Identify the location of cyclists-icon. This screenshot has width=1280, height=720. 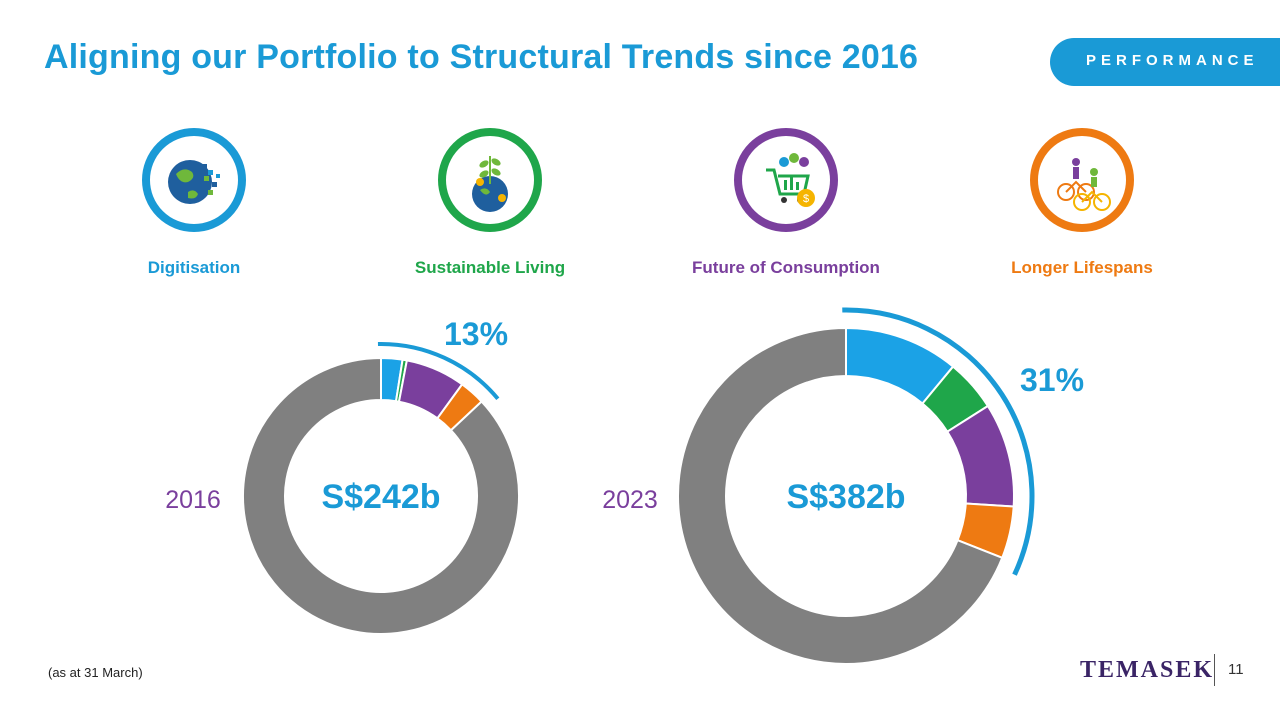
(1082, 180).